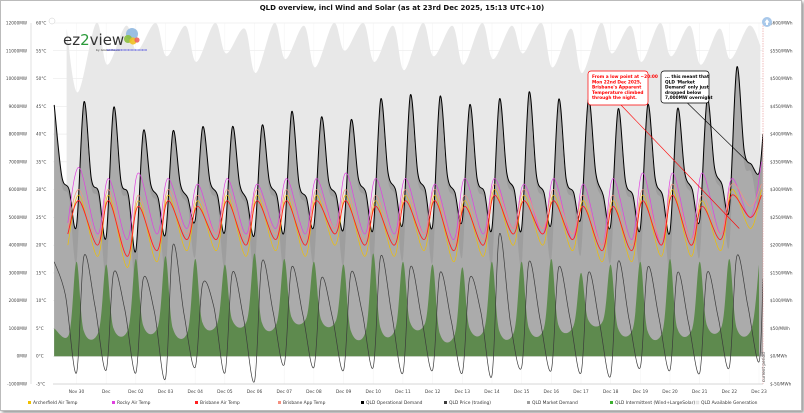 This screenshot has height=413, width=804. I want to click on y-tick-label-mw: 6000MW, so click(18, 189).